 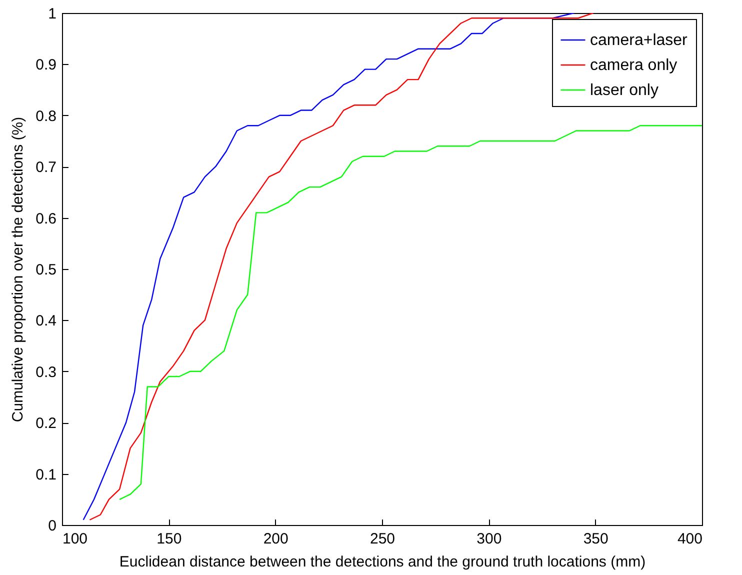 What do you see at coordinates (52, 14) in the screenshot?
I see `y-tick-label: 1` at bounding box center [52, 14].